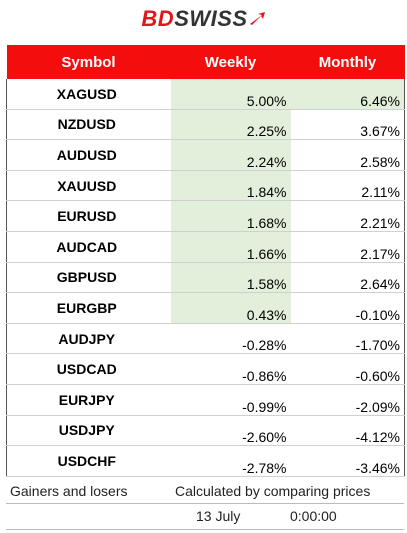 This screenshot has width=407, height=533. What do you see at coordinates (158, 18) in the screenshot?
I see `logo-part: BD` at bounding box center [158, 18].